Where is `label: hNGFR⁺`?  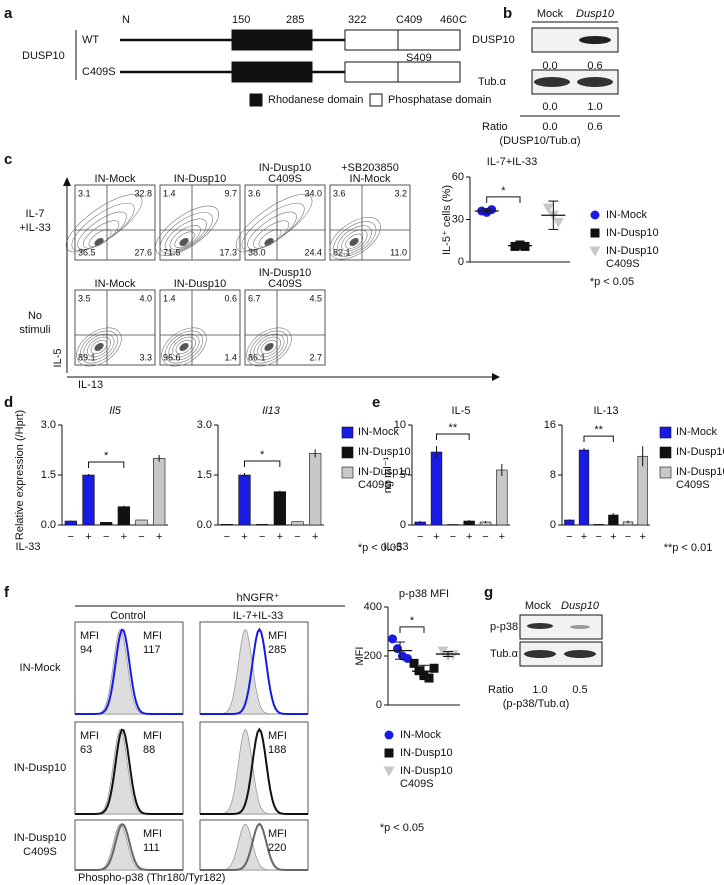
label: hNGFR⁺ is located at coordinates (257, 598).